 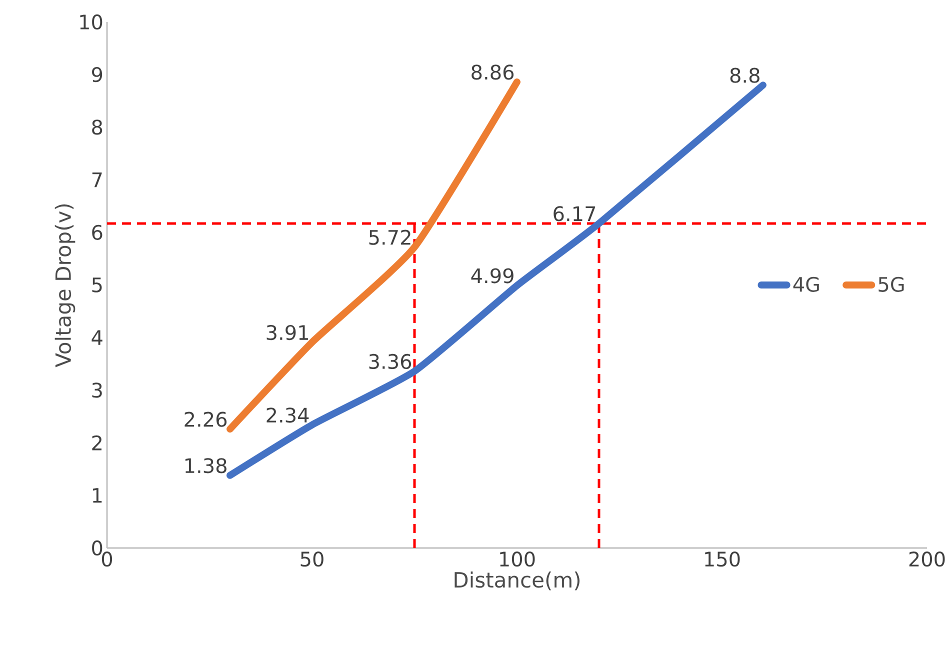 I want to click on data-label: 8.8, so click(x=745, y=75).